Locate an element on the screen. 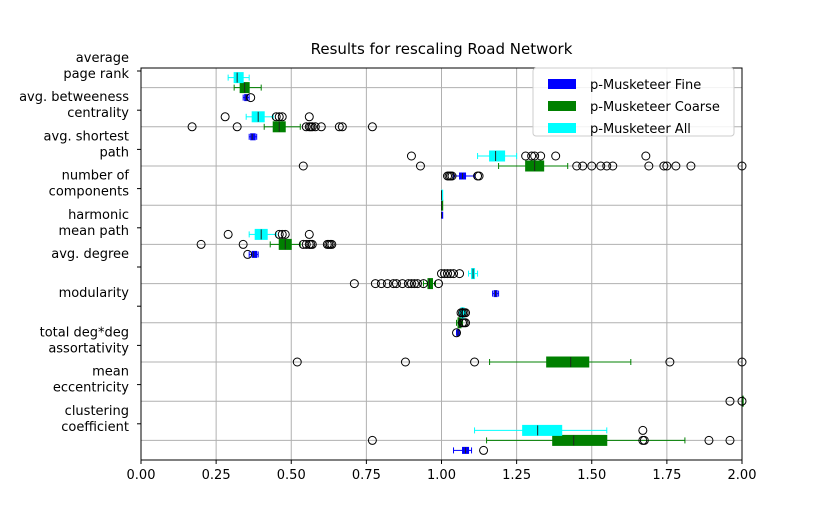 The width and height of the screenshot is (824, 516). x-tick-label: 1.25 is located at coordinates (516, 475).